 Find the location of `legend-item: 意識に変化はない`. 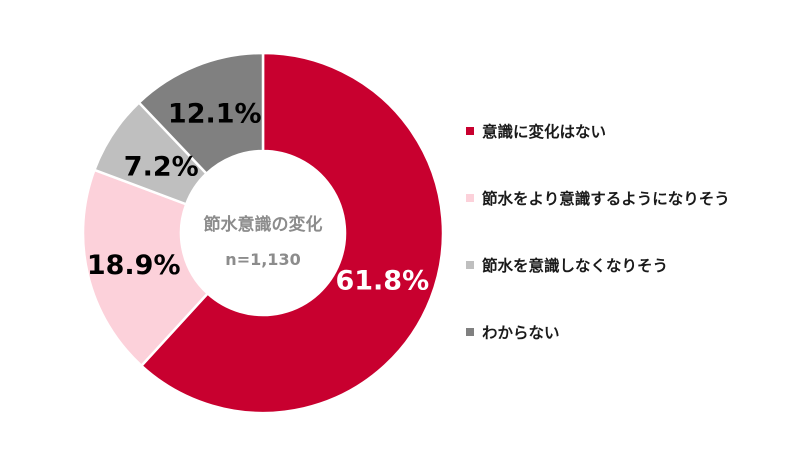

legend-item: 意識に変化はない is located at coordinates (626, 131).